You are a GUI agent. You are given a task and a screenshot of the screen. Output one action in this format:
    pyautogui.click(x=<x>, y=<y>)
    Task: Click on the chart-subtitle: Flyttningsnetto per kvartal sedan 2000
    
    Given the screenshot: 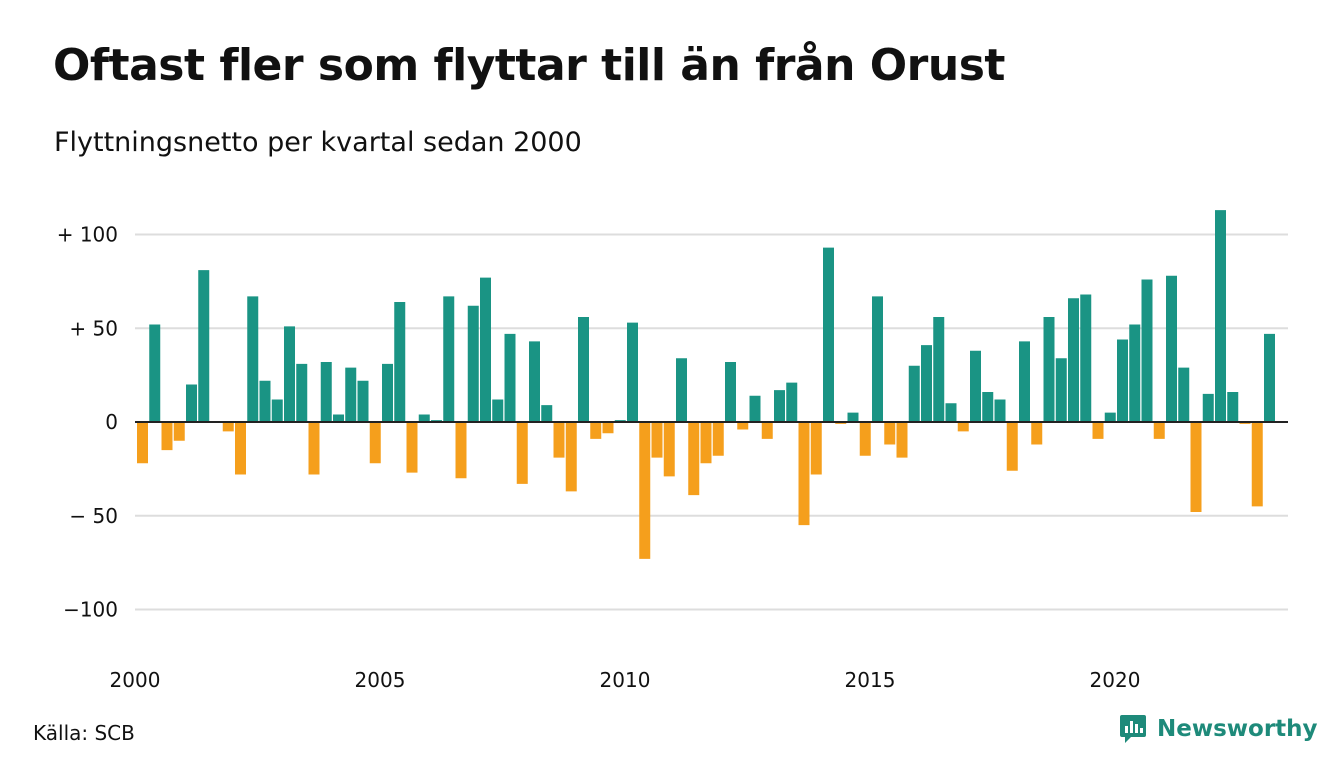 What is the action you would take?
    pyautogui.click(x=318, y=142)
    